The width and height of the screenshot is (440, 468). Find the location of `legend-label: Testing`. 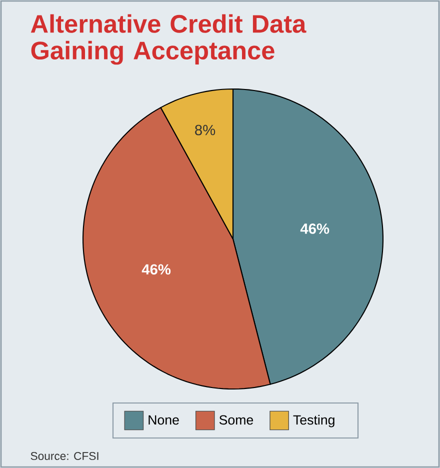

legend-label: Testing is located at coordinates (313, 421).